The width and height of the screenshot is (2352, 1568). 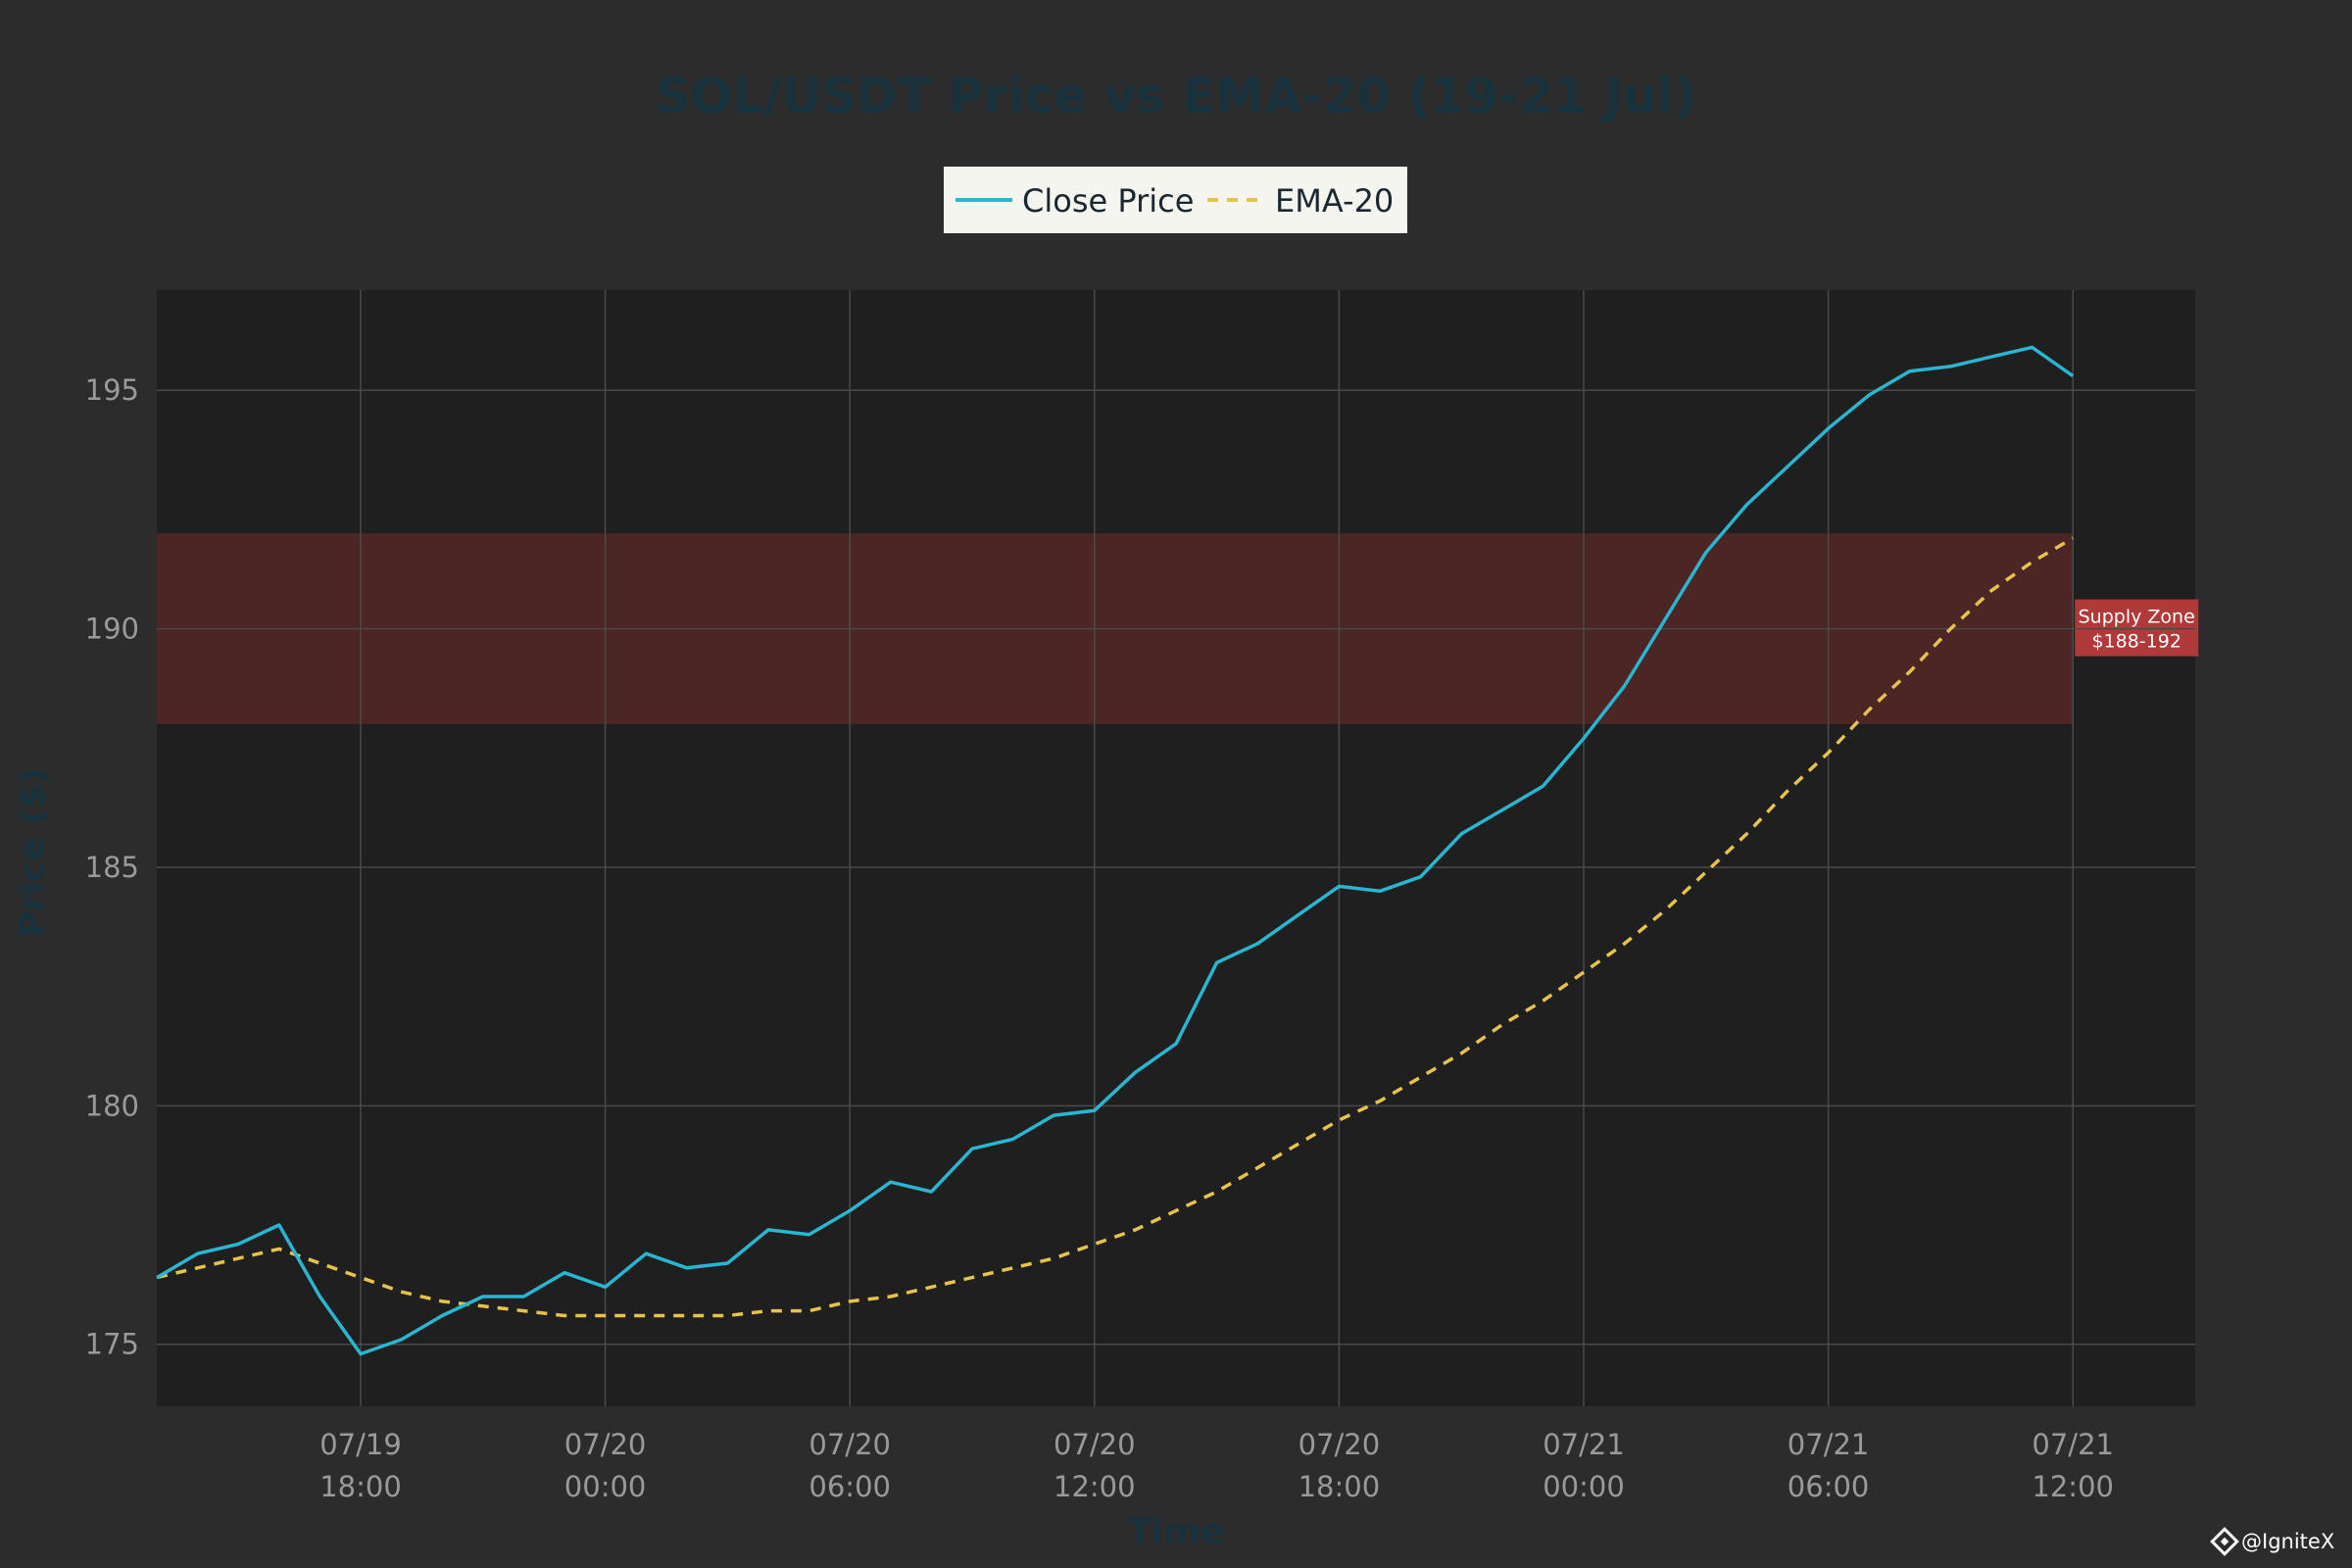 I want to click on supply-zone-label-box, so click(x=2137, y=628).